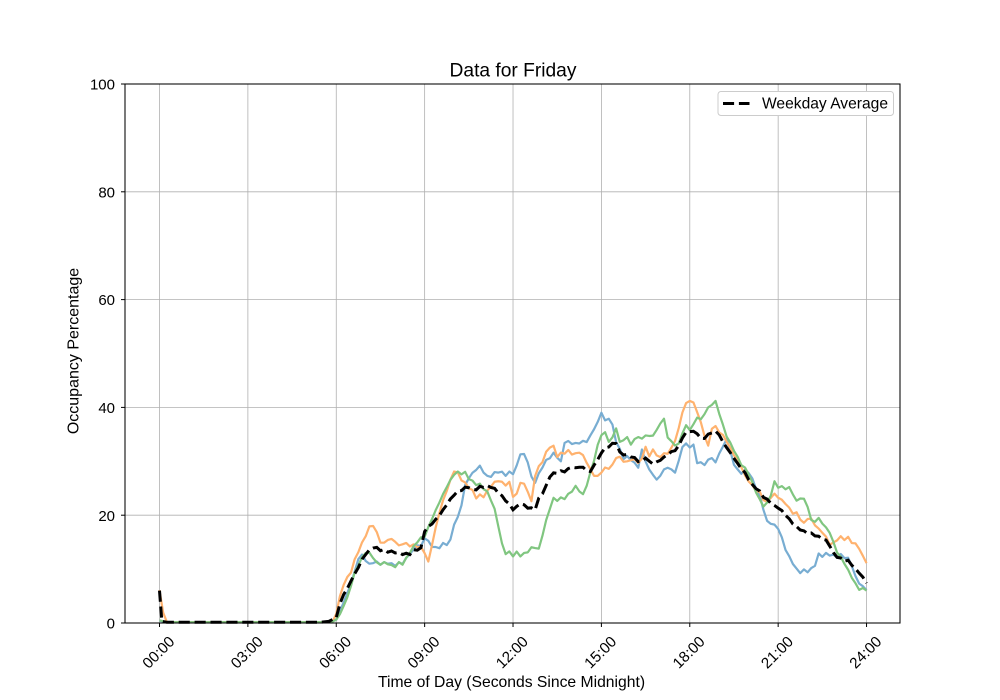  Describe the element at coordinates (106, 192) in the screenshot. I see `svg-text: 80` at that location.